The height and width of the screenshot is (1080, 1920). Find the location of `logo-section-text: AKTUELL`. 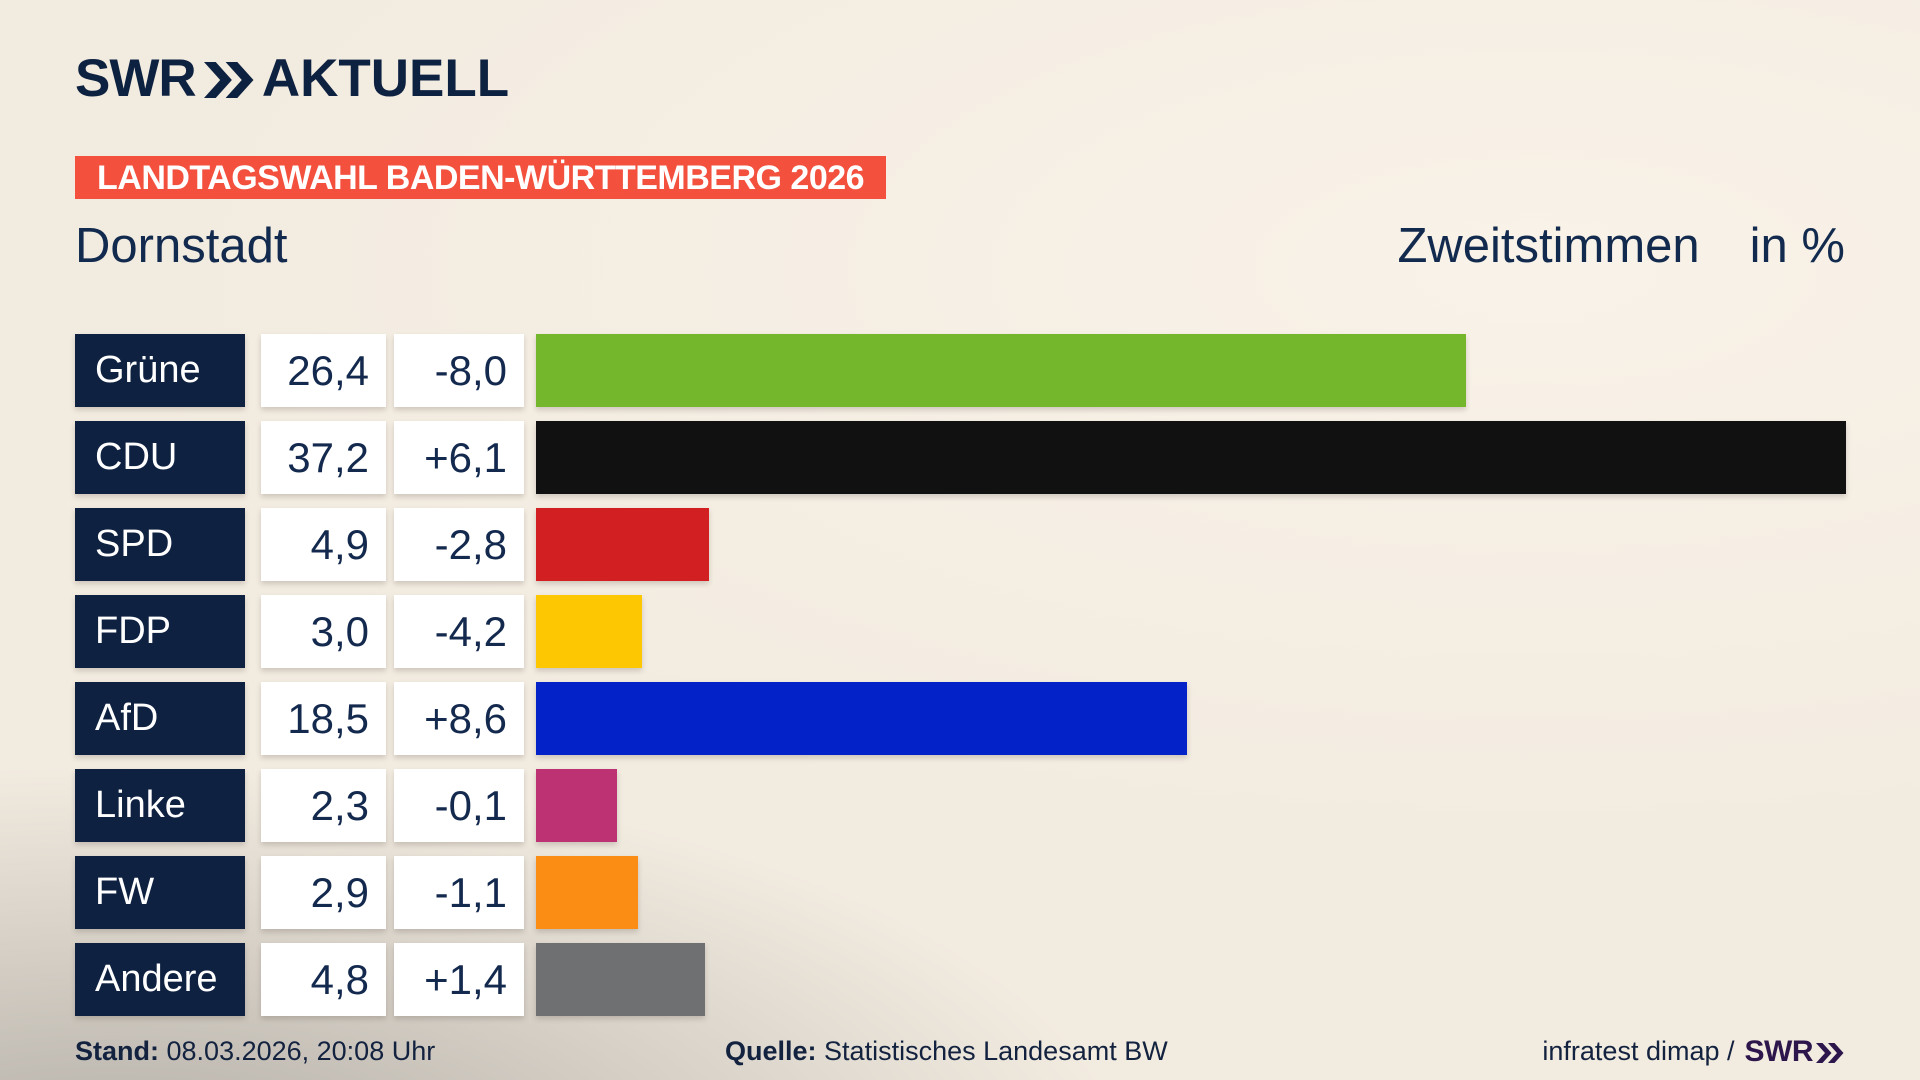

logo-section-text: AKTUELL is located at coordinates (385, 78).